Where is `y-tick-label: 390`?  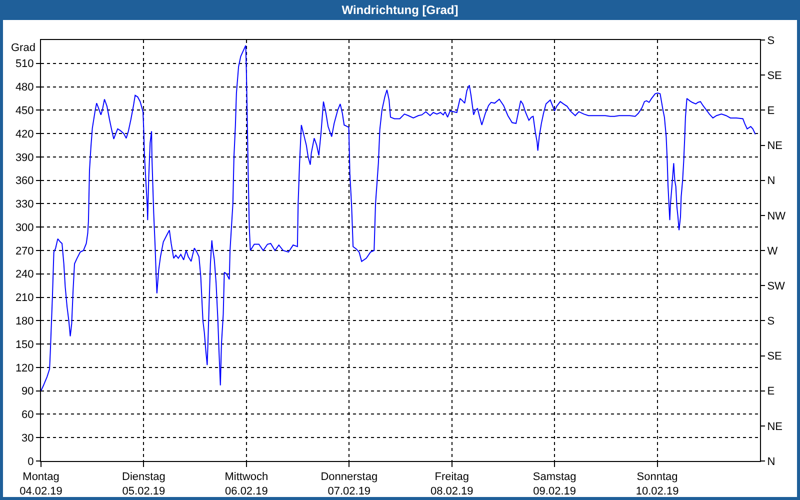 y-tick-label: 390 is located at coordinates (24, 158).